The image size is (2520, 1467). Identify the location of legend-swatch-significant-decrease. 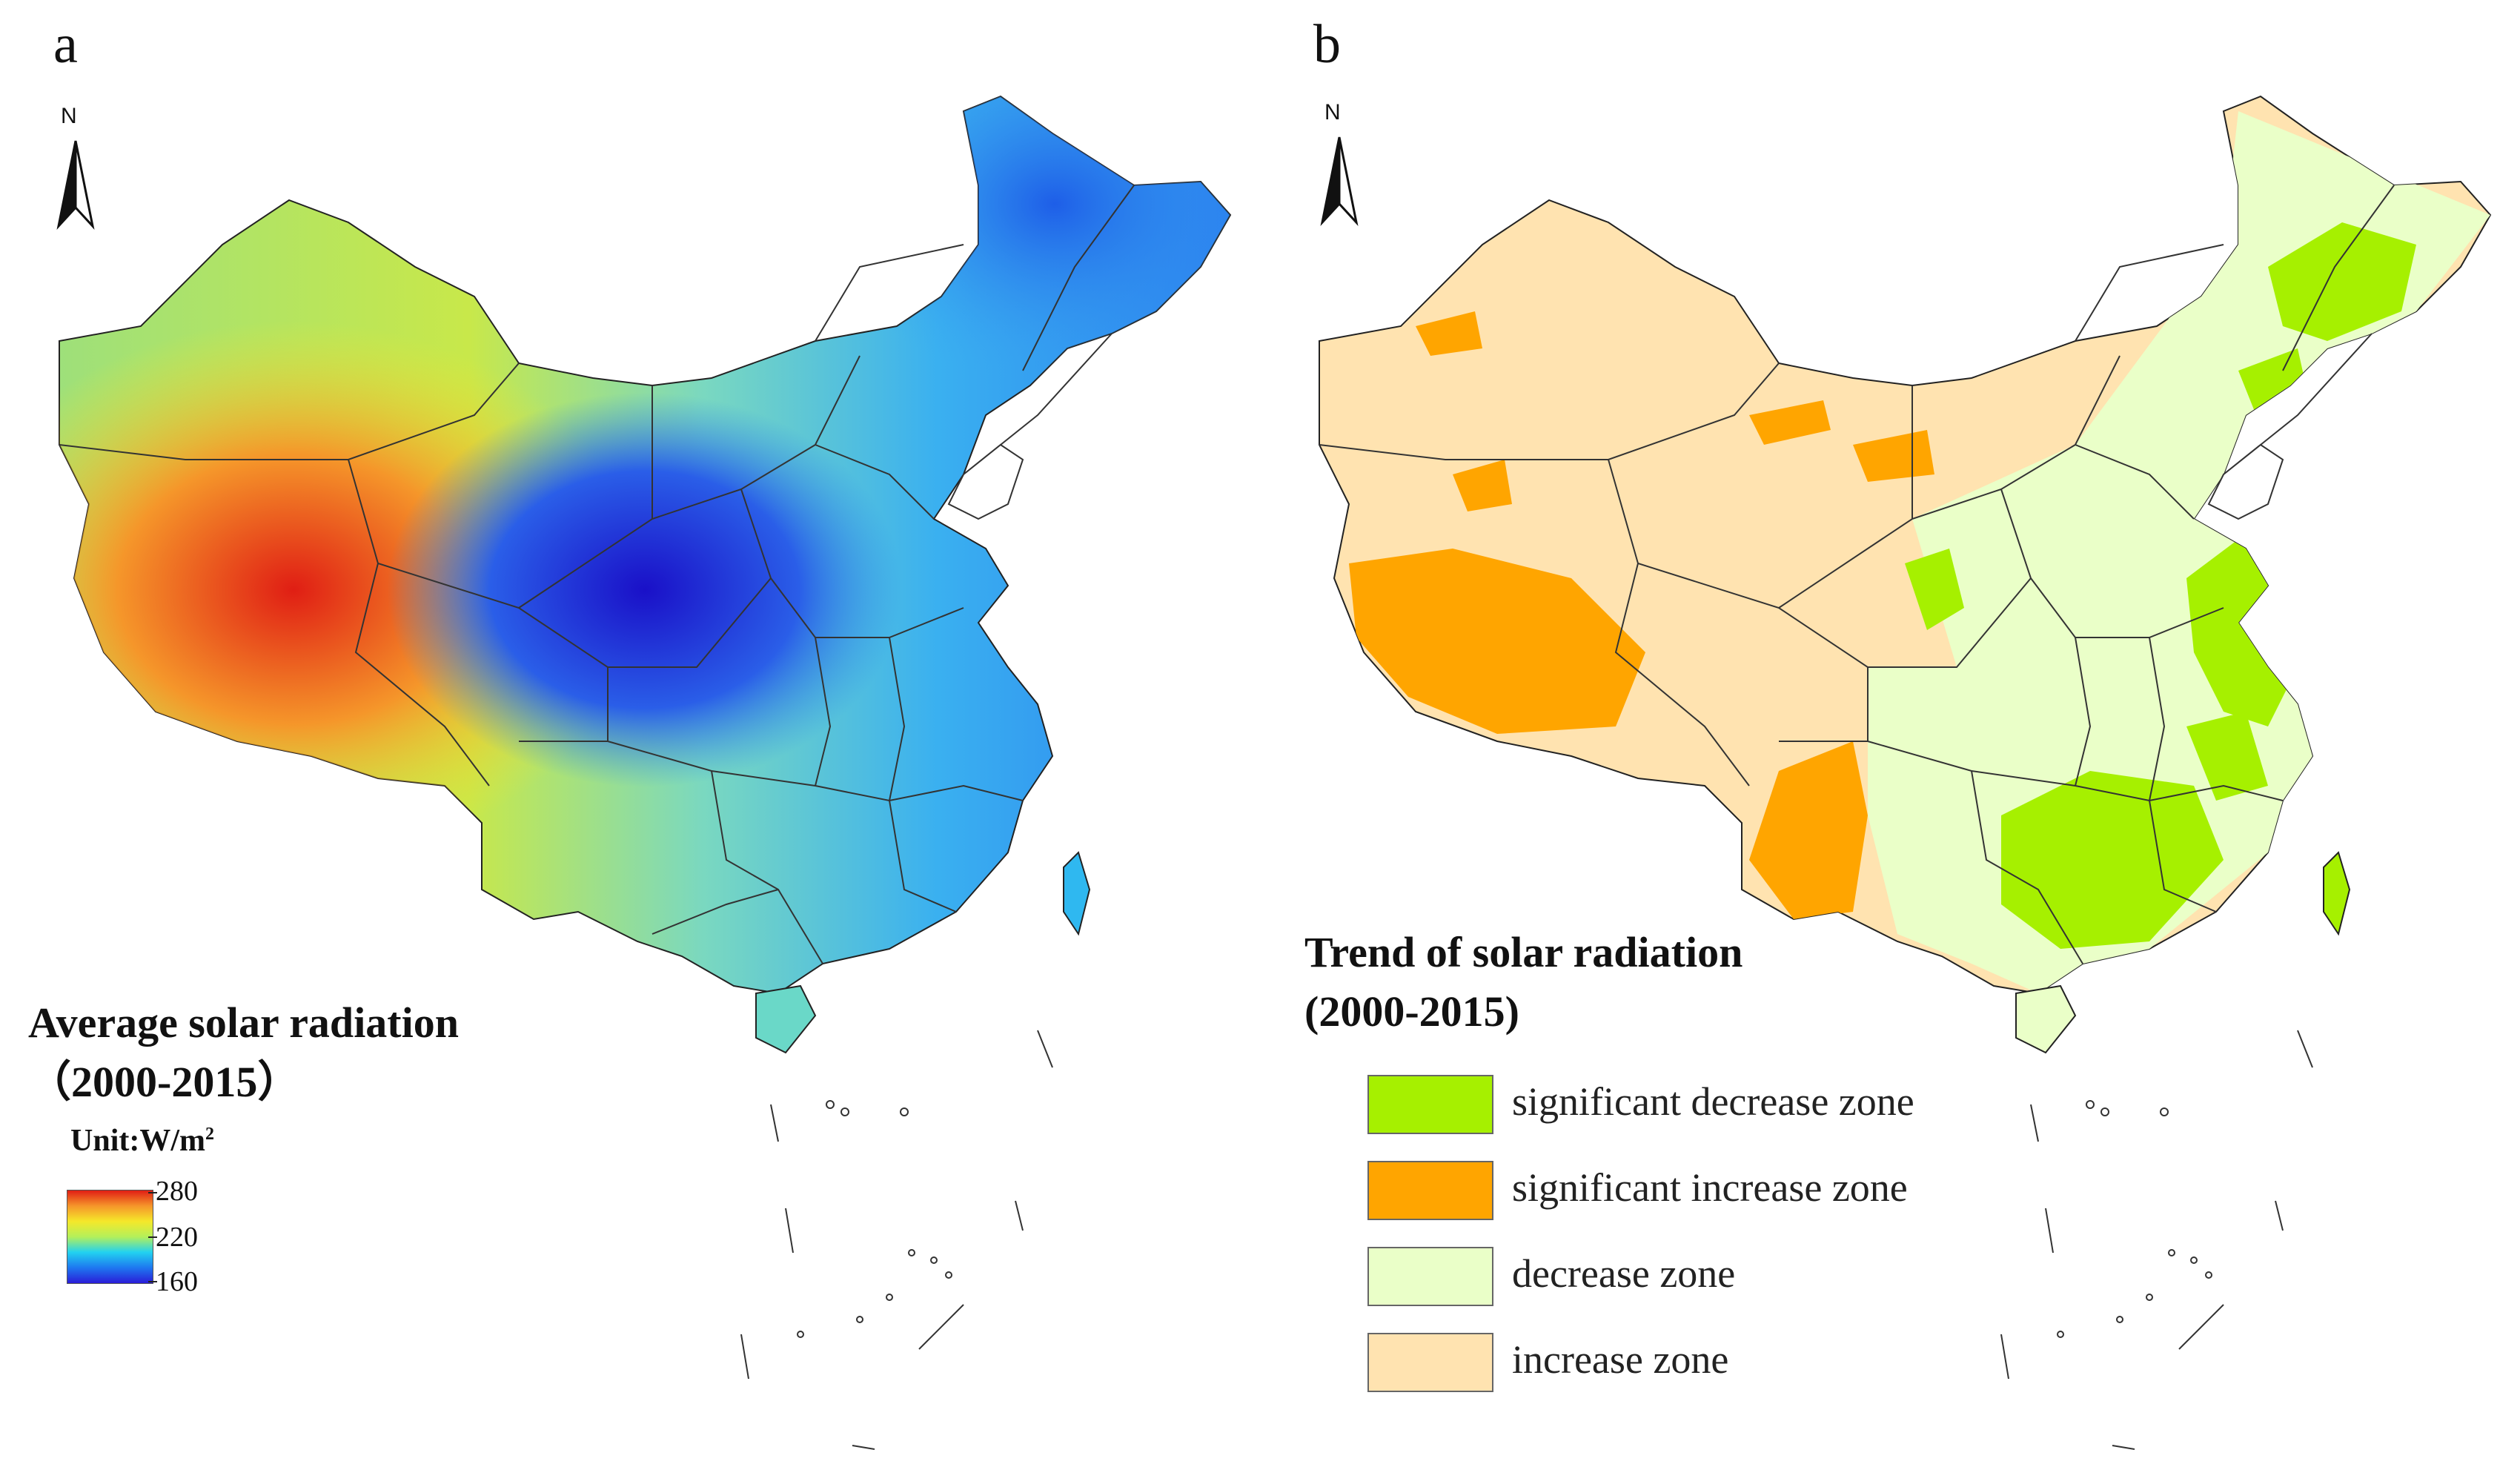
(1430, 1104).